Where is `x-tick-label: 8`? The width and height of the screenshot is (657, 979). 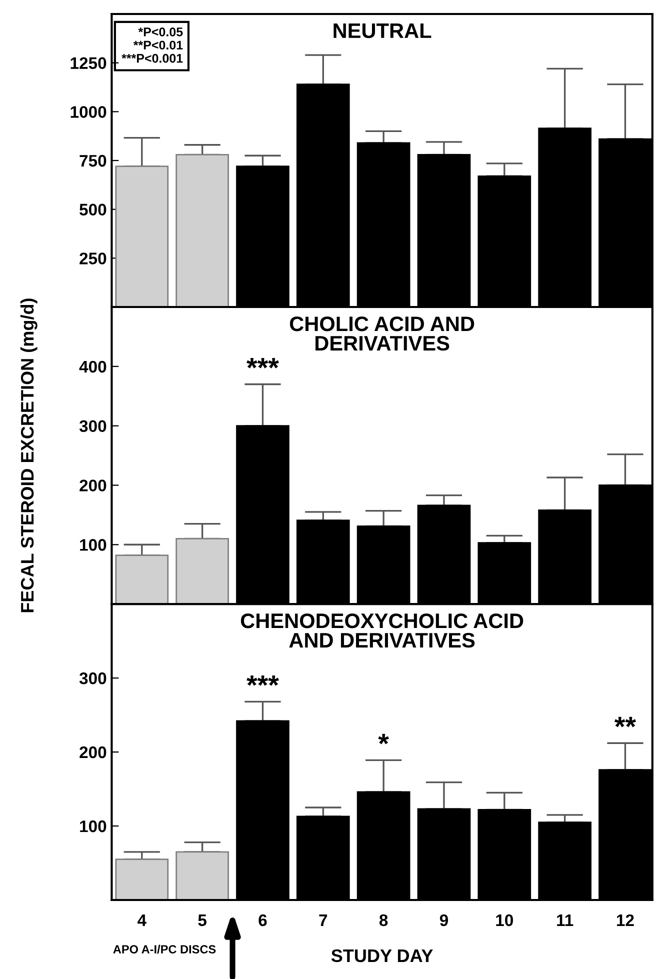
x-tick-label: 8 is located at coordinates (383, 920).